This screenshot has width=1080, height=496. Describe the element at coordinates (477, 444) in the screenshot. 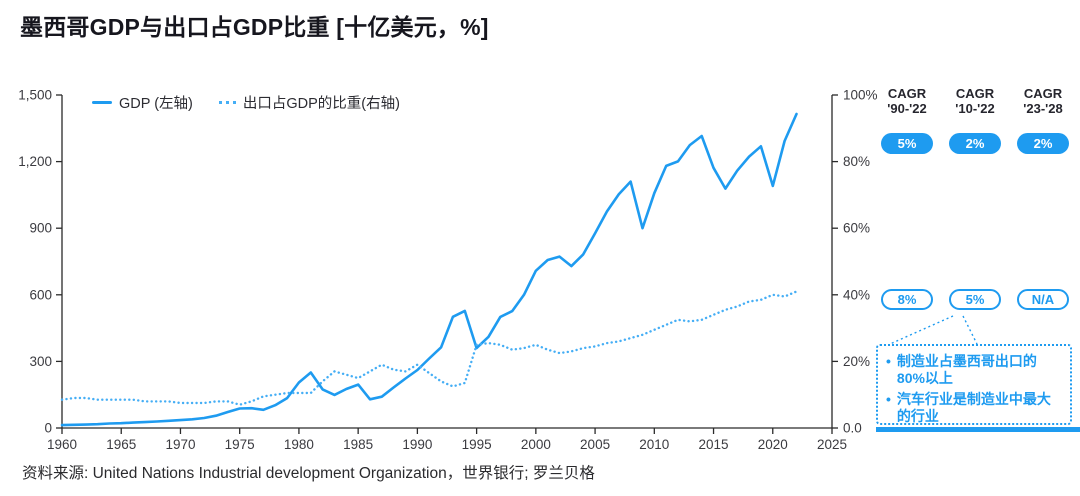

I see `x-tick-label: 1995` at that location.